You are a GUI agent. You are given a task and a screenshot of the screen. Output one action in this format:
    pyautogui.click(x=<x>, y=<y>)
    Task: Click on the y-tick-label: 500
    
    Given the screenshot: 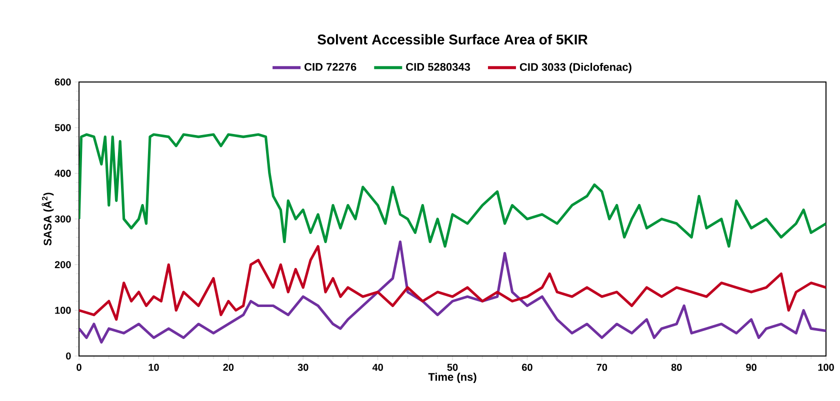 What is the action you would take?
    pyautogui.click(x=62, y=128)
    